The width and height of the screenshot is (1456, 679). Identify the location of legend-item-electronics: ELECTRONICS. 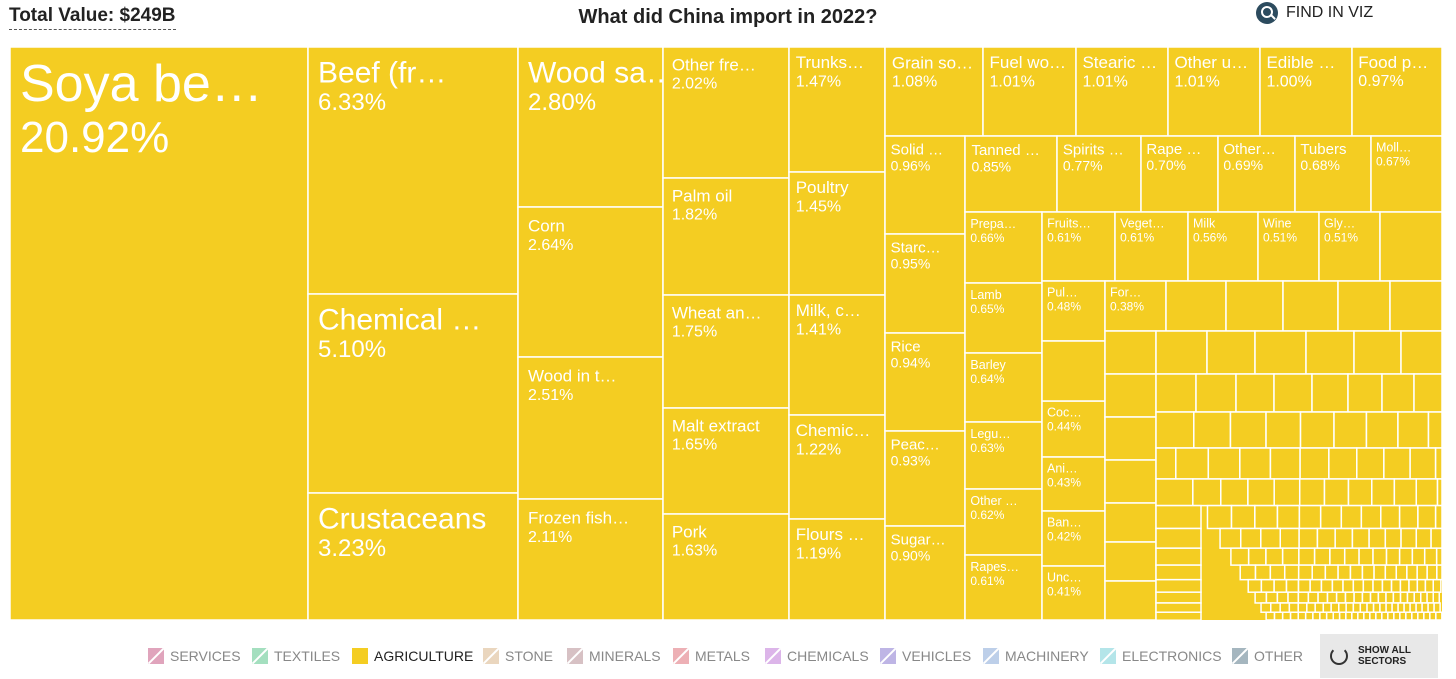
(1161, 656).